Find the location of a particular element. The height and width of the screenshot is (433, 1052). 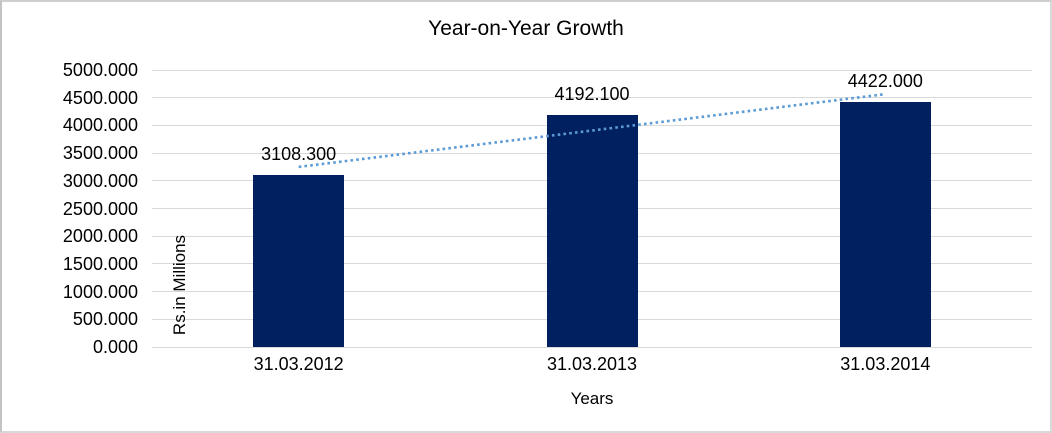

y-tick-label: 5000.000 is located at coordinates (100, 70).